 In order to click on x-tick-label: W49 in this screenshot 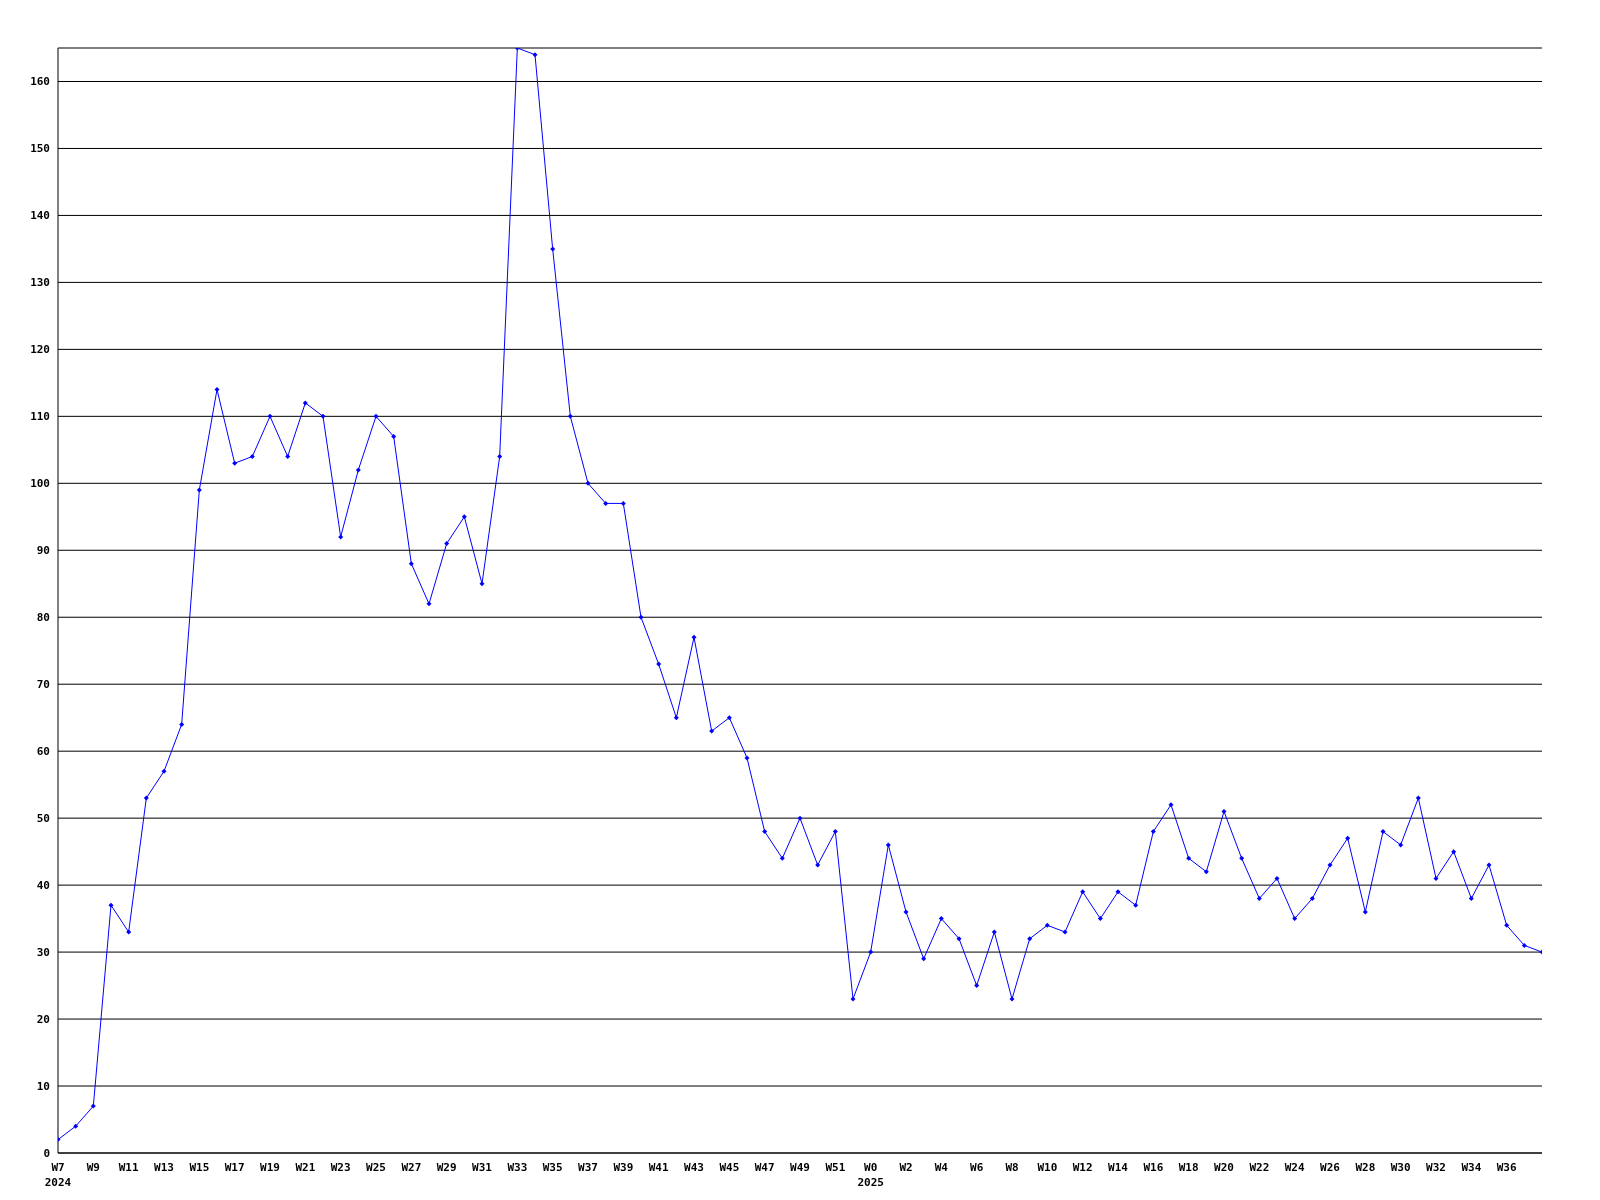, I will do `click(800, 1167)`.